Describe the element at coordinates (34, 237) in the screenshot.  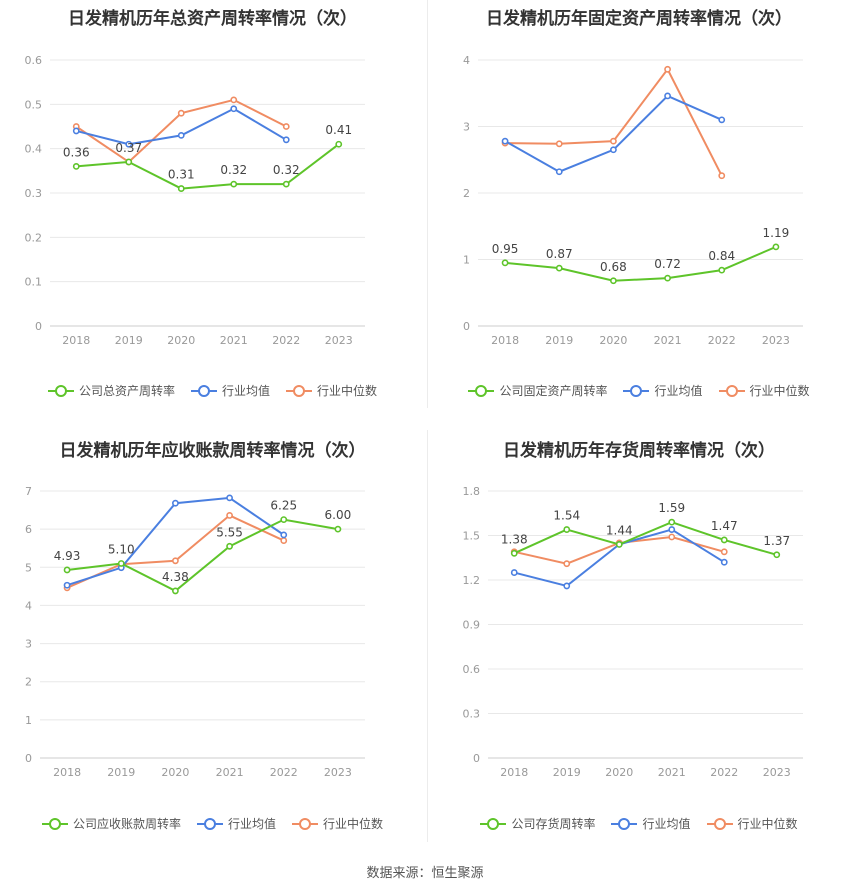
I see `y-tick-label: 0.2` at that location.